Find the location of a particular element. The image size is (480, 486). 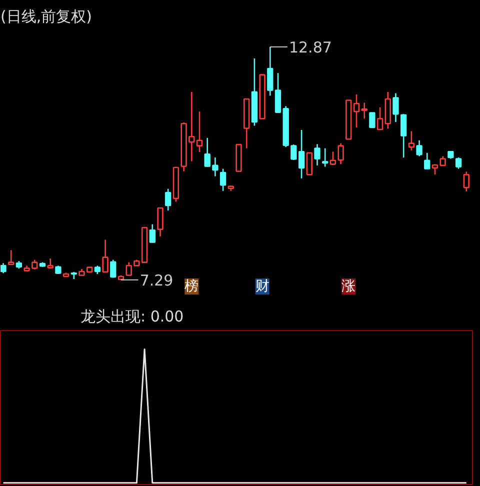

annotation: 榜 is located at coordinates (191, 286).